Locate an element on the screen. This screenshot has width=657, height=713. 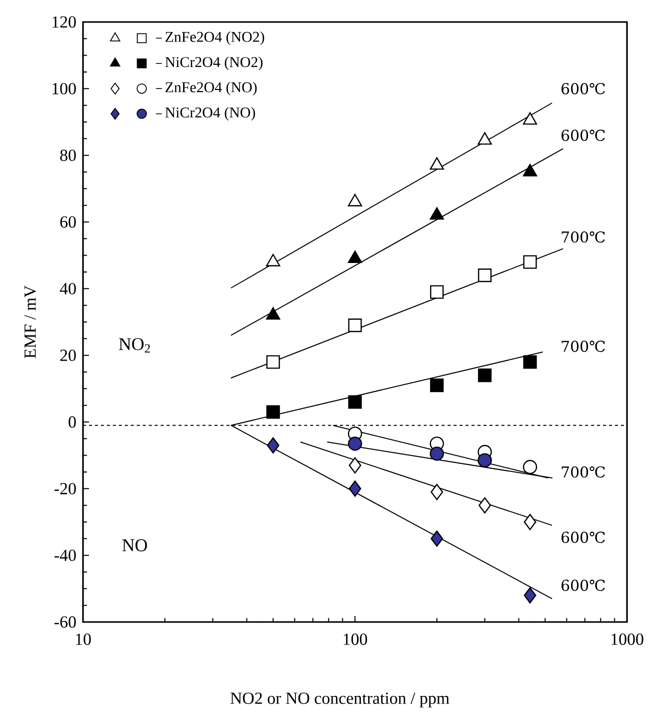
x-axis-title: NO2 or NO concentration / ppm is located at coordinates (340, 700).